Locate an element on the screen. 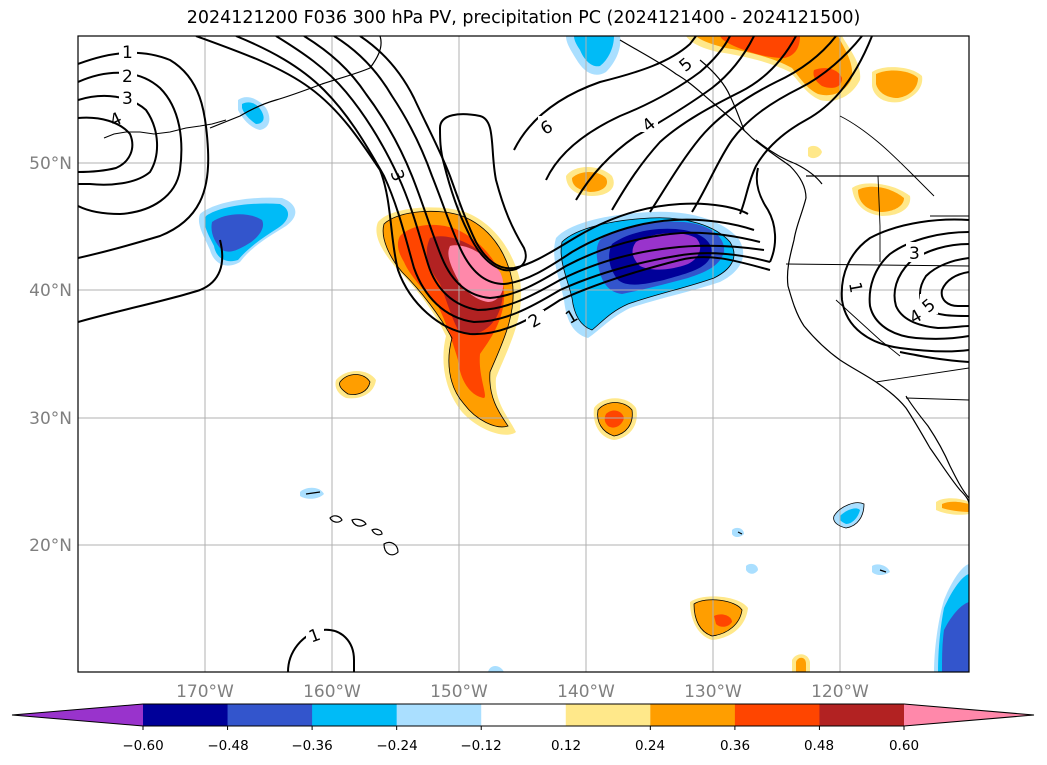  contour-label: 2 is located at coordinates (127, 77).